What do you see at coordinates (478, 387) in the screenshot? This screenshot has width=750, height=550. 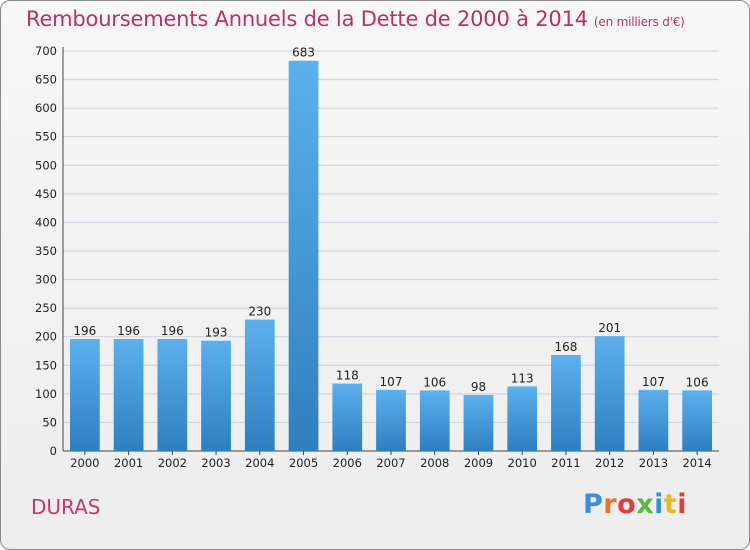 I see `data-label: 98` at bounding box center [478, 387].